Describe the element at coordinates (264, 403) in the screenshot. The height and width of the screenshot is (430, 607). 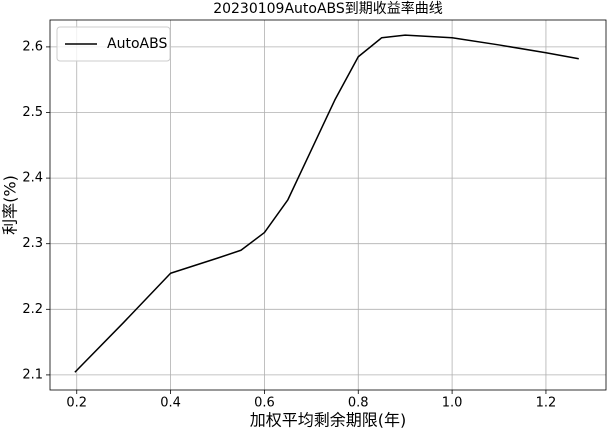
I see `x-tick-label: 0.6` at that location.